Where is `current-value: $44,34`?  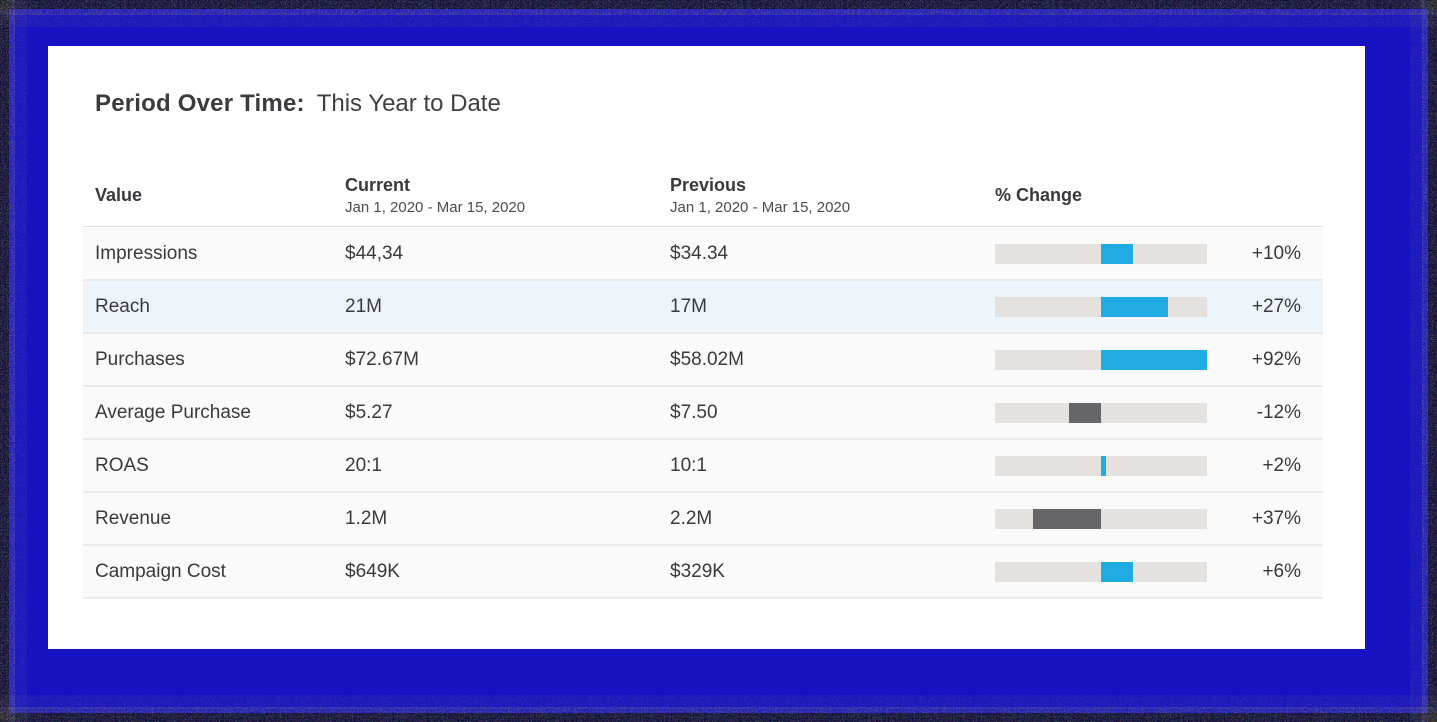
current-value: $44,34 is located at coordinates (374, 253).